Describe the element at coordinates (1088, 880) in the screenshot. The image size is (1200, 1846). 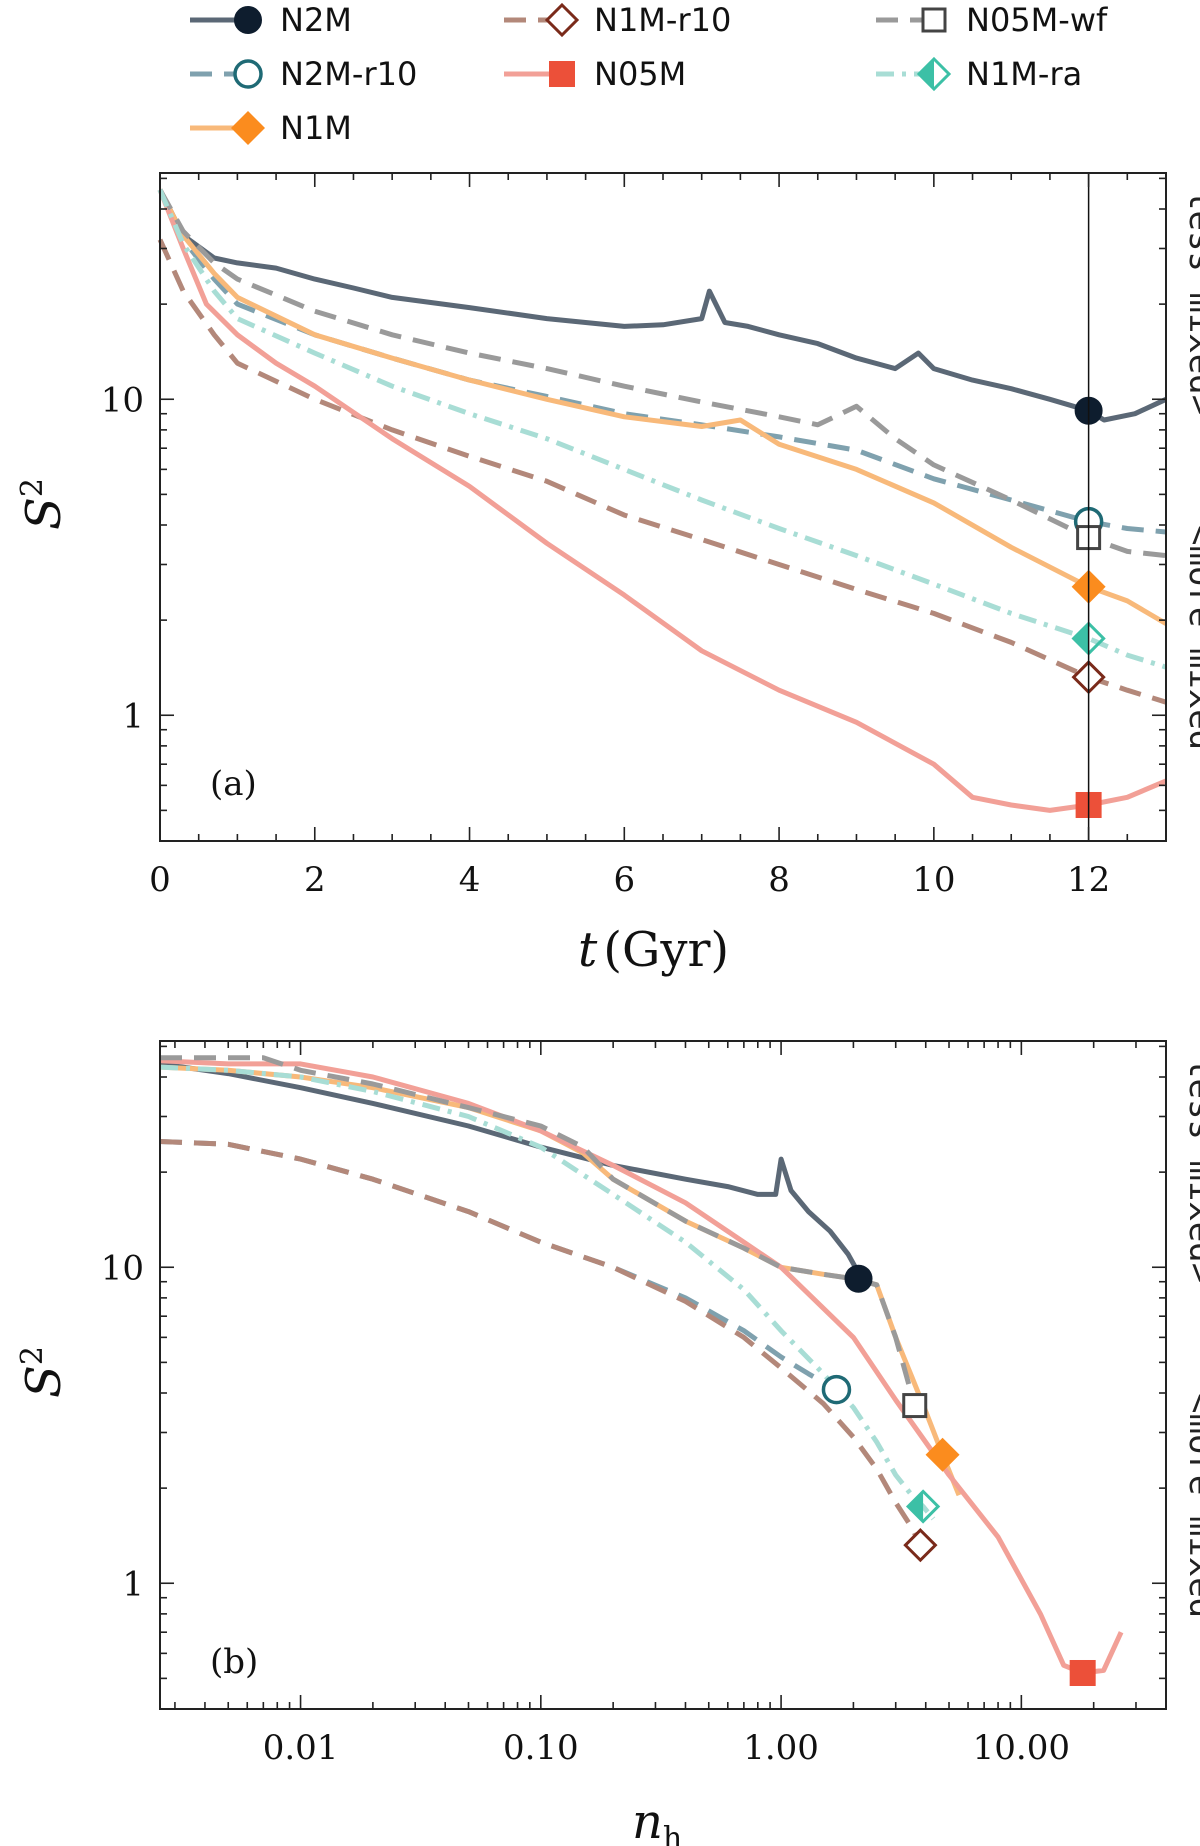
I see `x-tick-label: 12` at that location.